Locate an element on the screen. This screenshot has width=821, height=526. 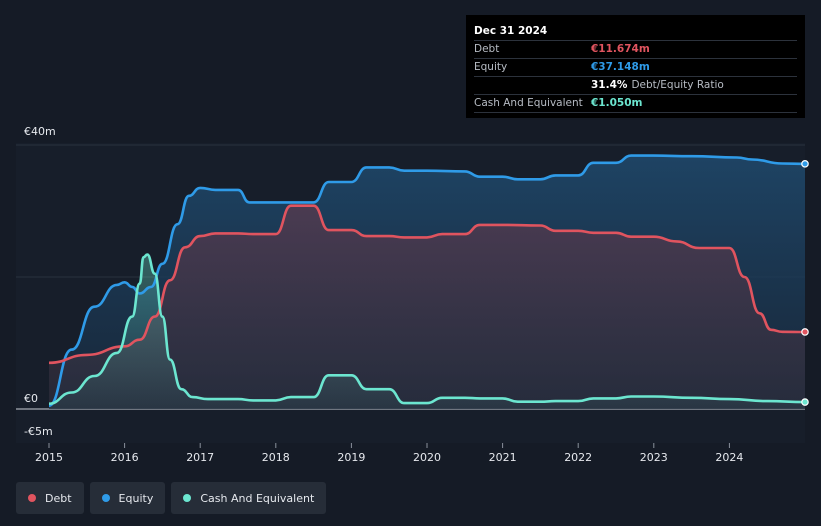
tooltip-date: Dec 31 2024 is located at coordinates (511, 31).